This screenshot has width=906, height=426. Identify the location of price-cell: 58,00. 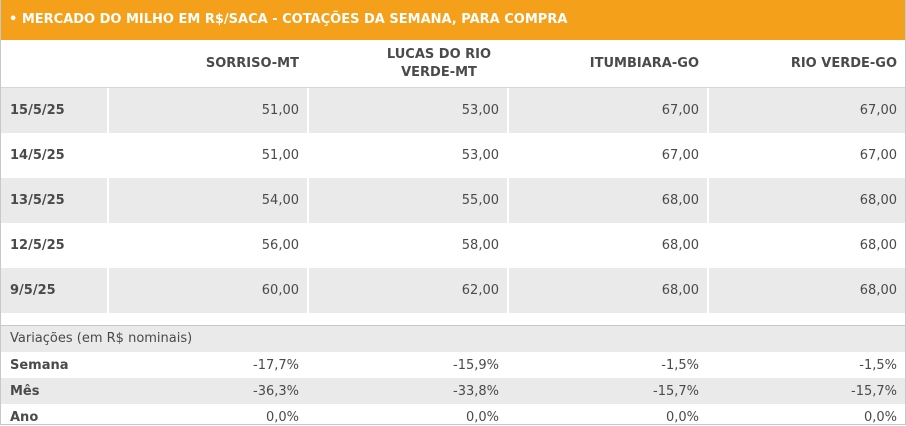
(407, 245).